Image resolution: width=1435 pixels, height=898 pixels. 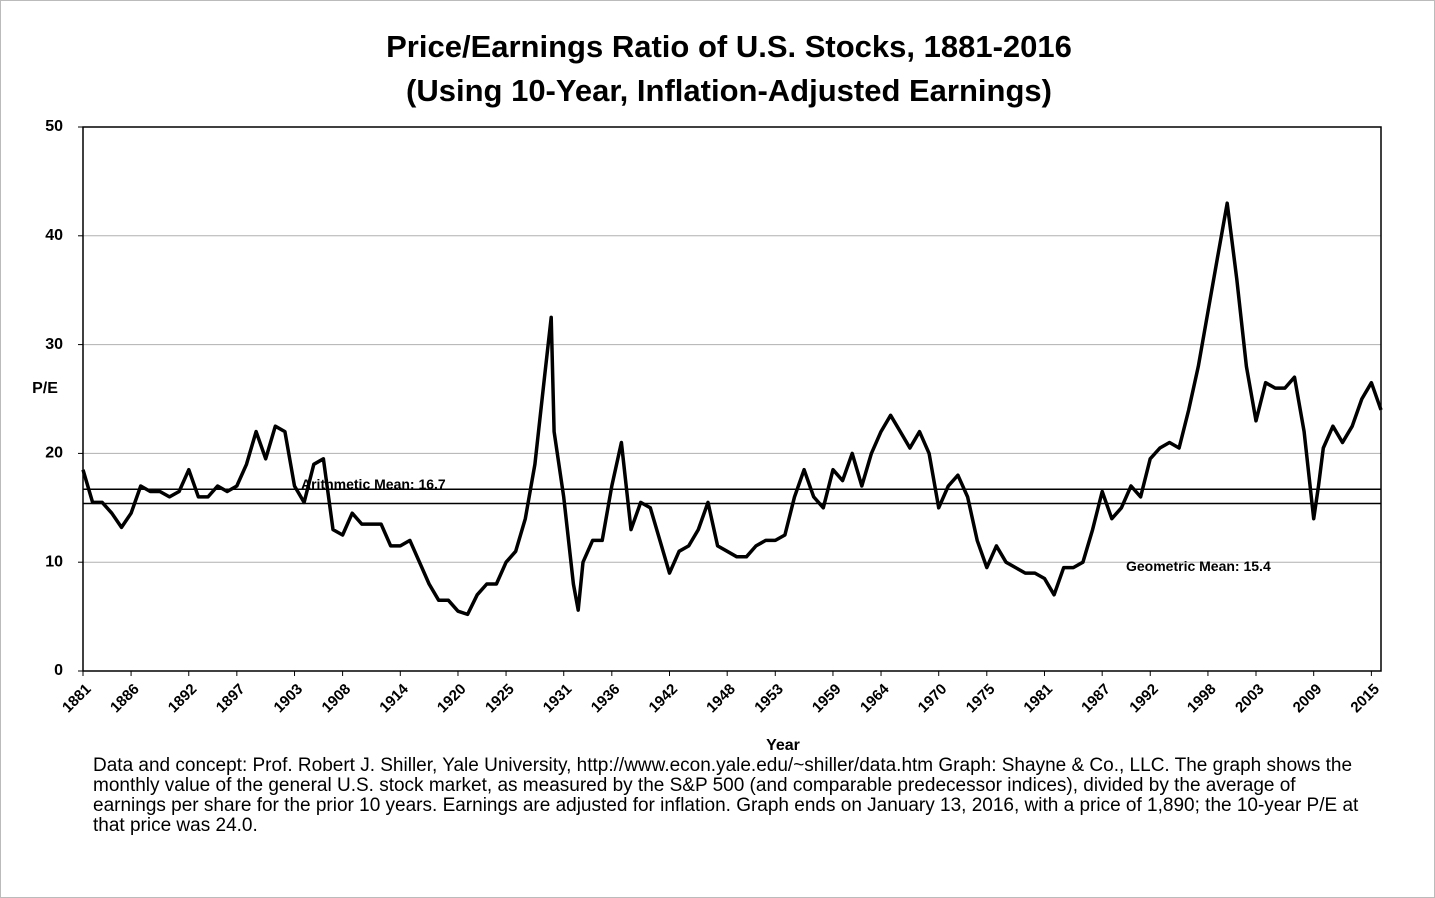 I want to click on y-tick-label: 0, so click(x=58, y=670).